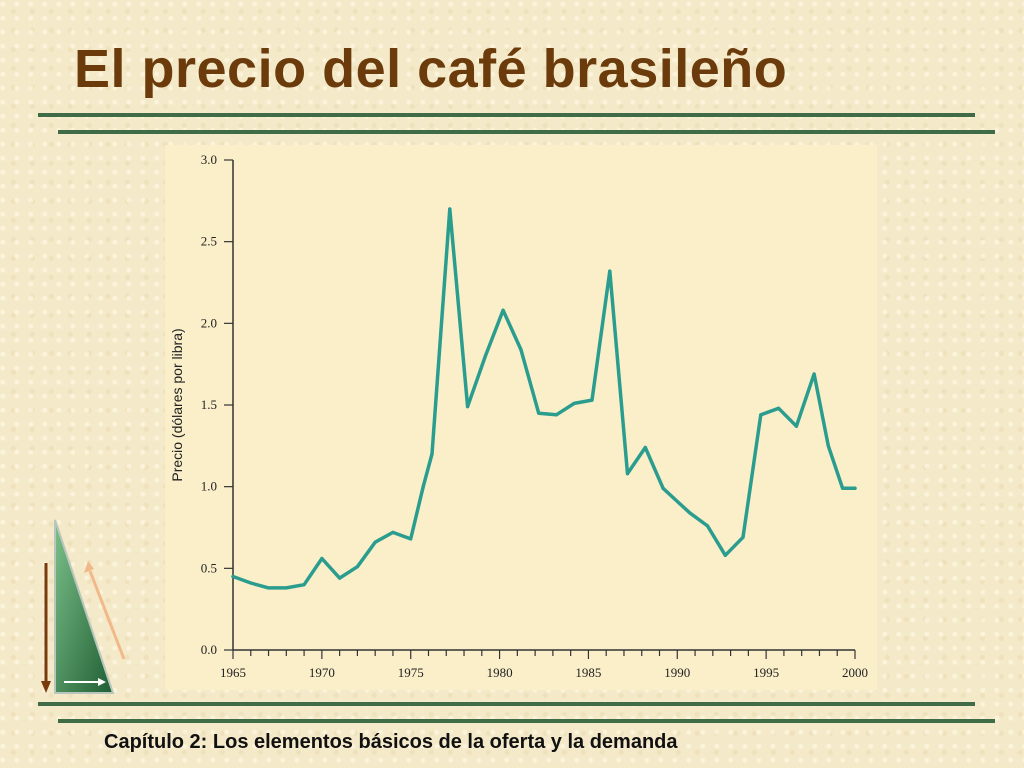 Image resolution: width=1024 pixels, height=768 pixels. I want to click on diagonal-arrow-head, so click(89, 567).